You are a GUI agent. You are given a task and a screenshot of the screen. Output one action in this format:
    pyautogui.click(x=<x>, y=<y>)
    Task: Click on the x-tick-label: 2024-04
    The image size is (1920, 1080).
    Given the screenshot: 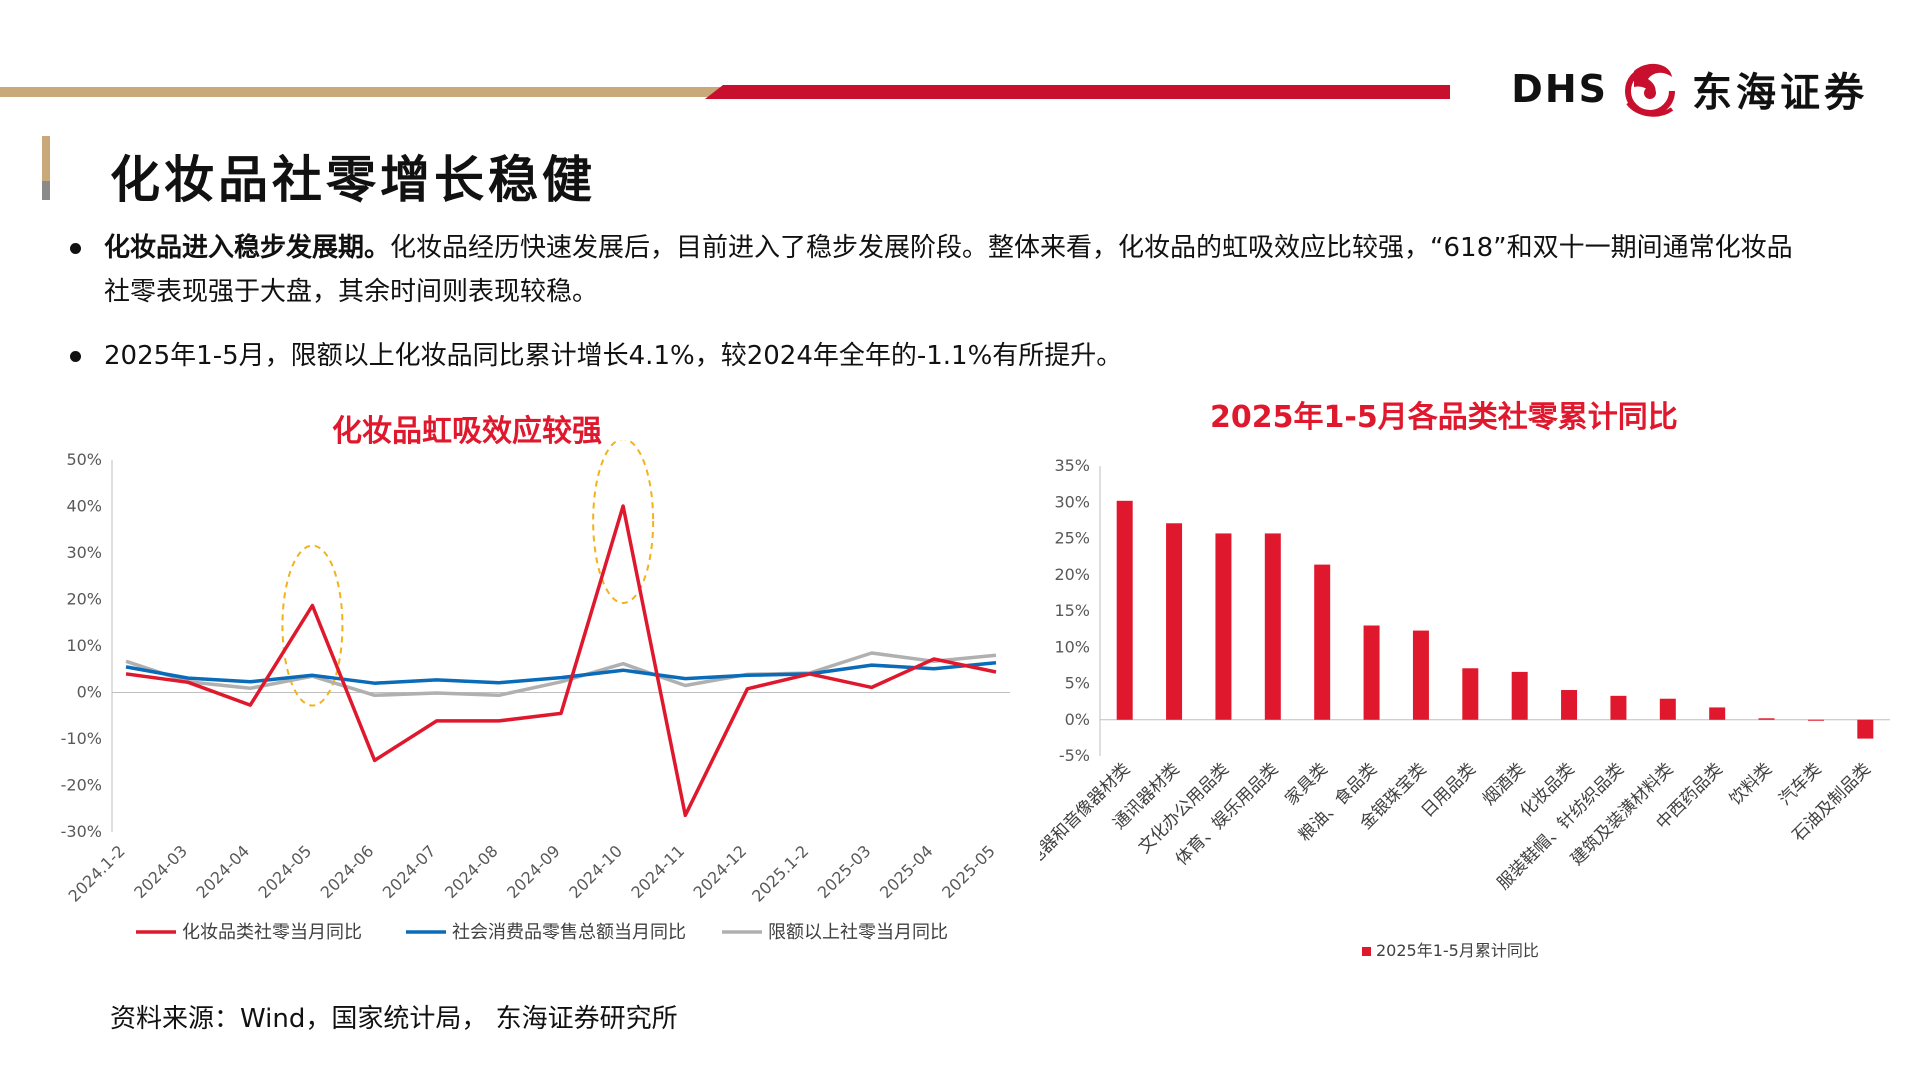 What is the action you would take?
    pyautogui.click(x=222, y=871)
    